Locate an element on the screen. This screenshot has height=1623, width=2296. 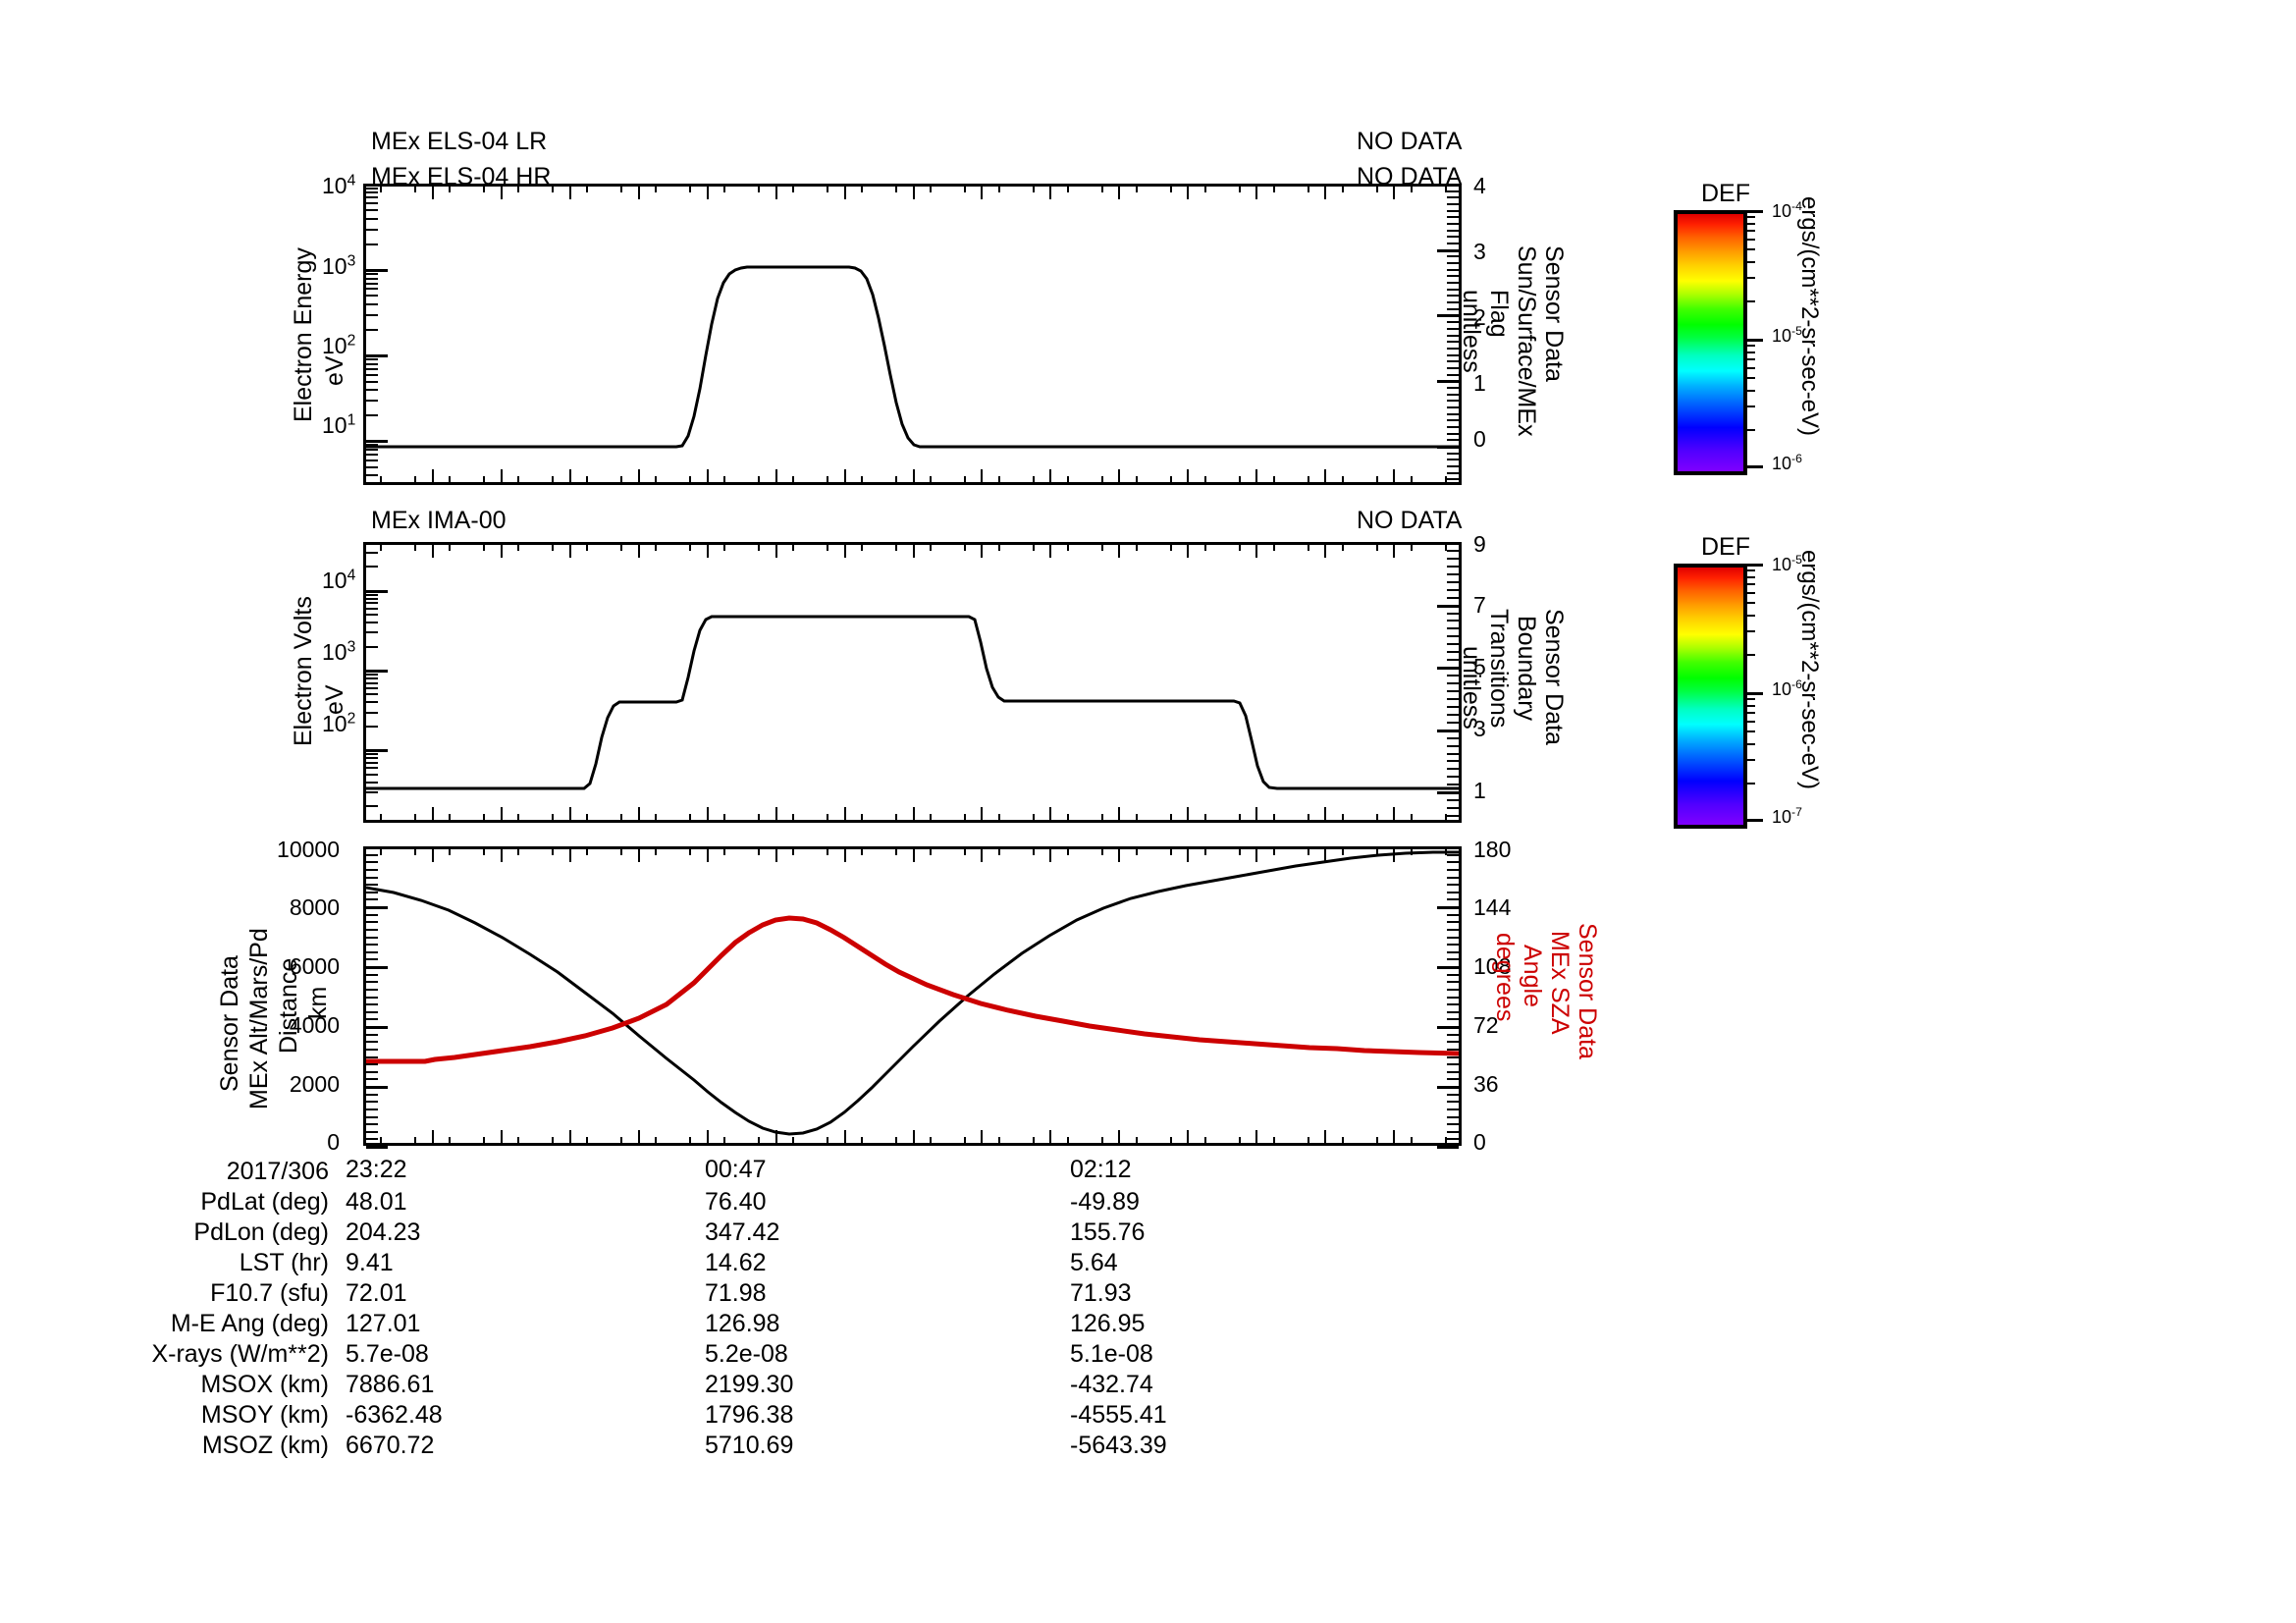
alt-ytick-10000: 10000 is located at coordinates (308, 849).